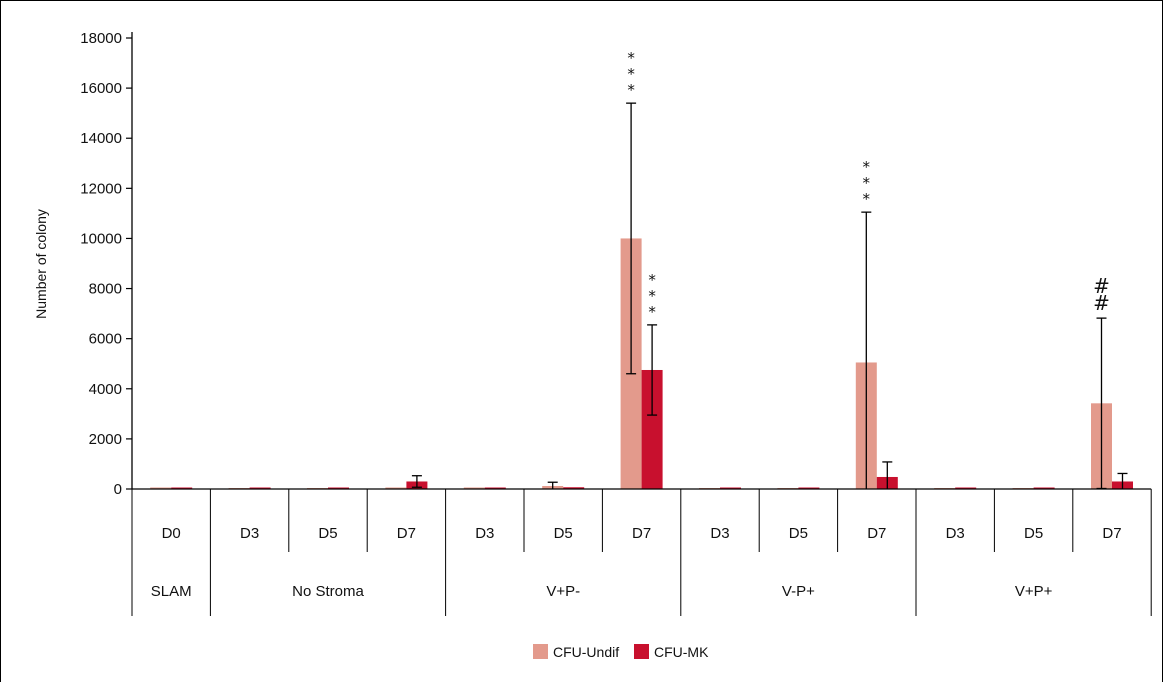  What do you see at coordinates (105, 439) in the screenshot?
I see `y-tick-label: 2000` at bounding box center [105, 439].